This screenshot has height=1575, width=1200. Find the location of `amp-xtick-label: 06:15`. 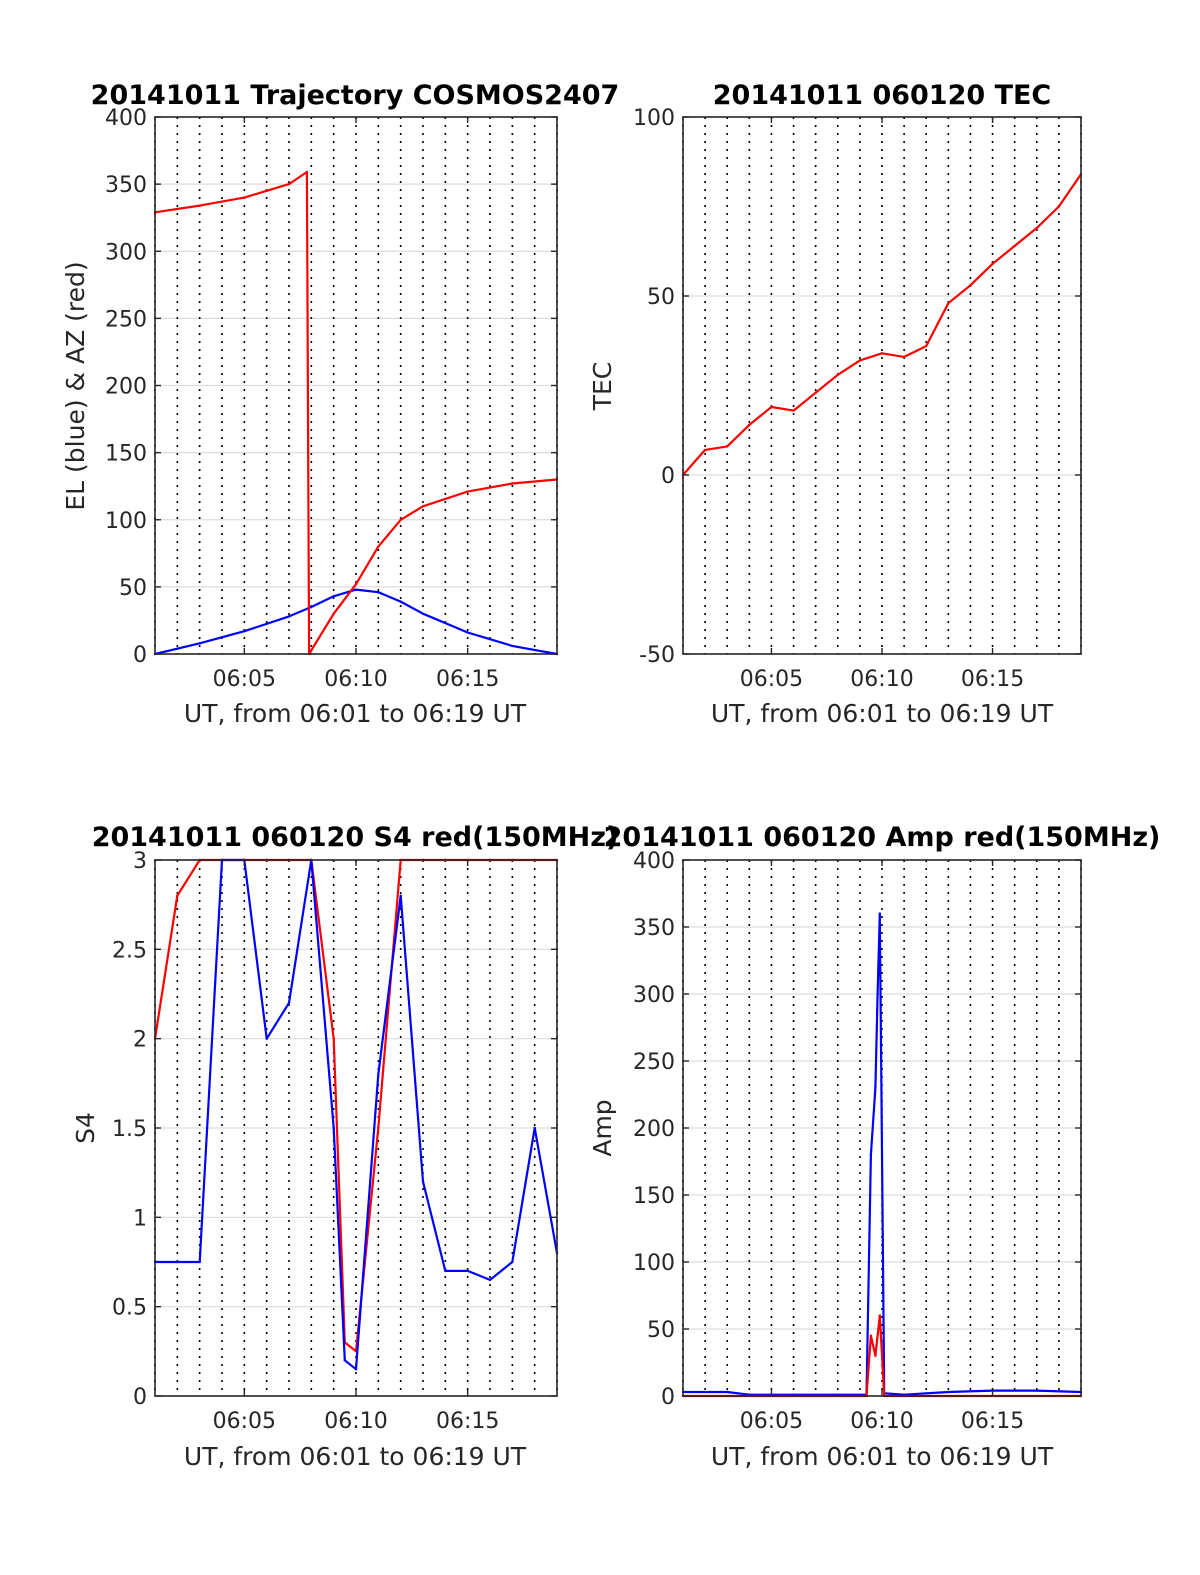

amp-xtick-label: 06:15 is located at coordinates (992, 1421).